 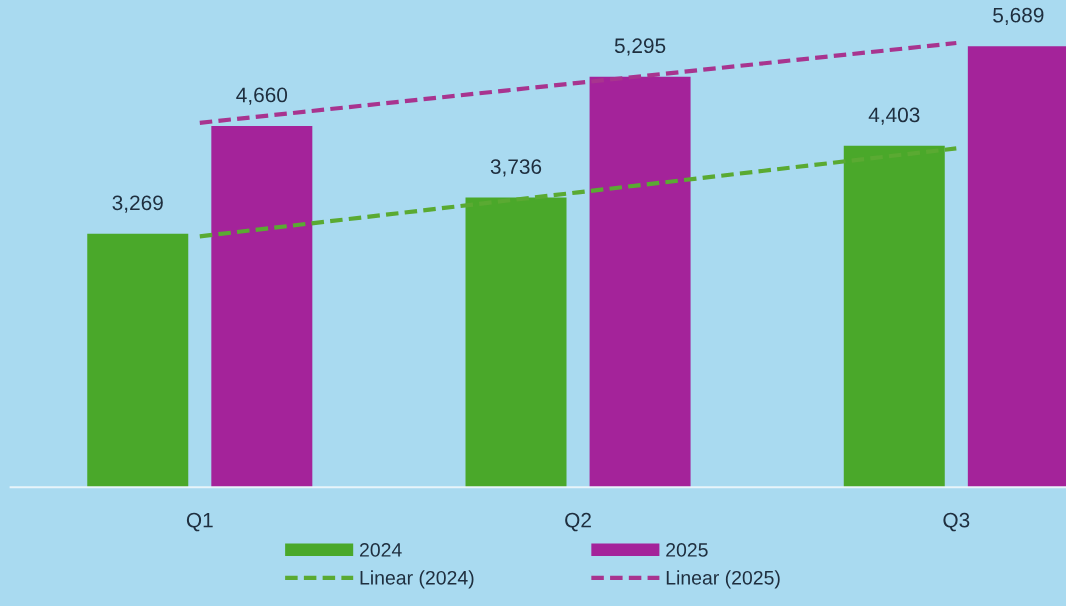 I want to click on x-tick-label: Q1, so click(x=199, y=522).